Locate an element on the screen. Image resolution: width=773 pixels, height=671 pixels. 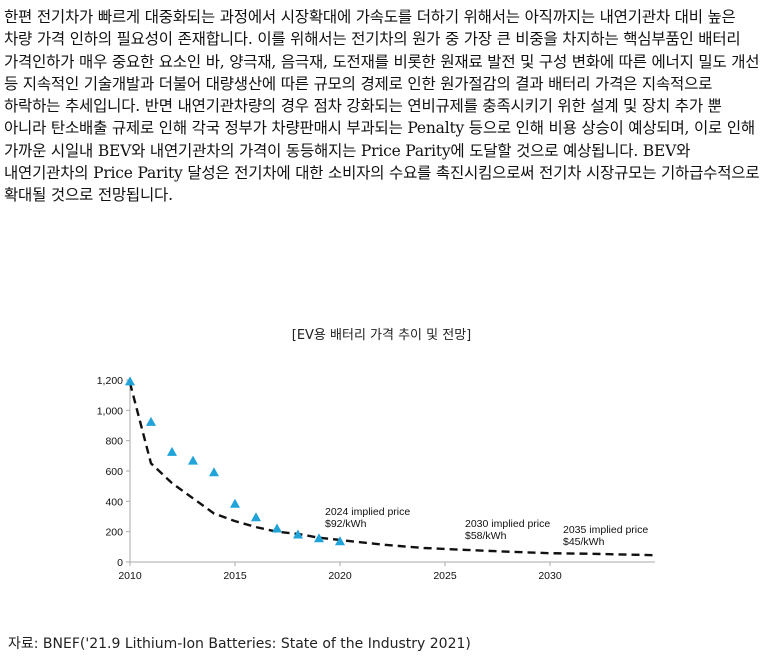
y-tick-label: 1,000 is located at coordinates (110, 411).